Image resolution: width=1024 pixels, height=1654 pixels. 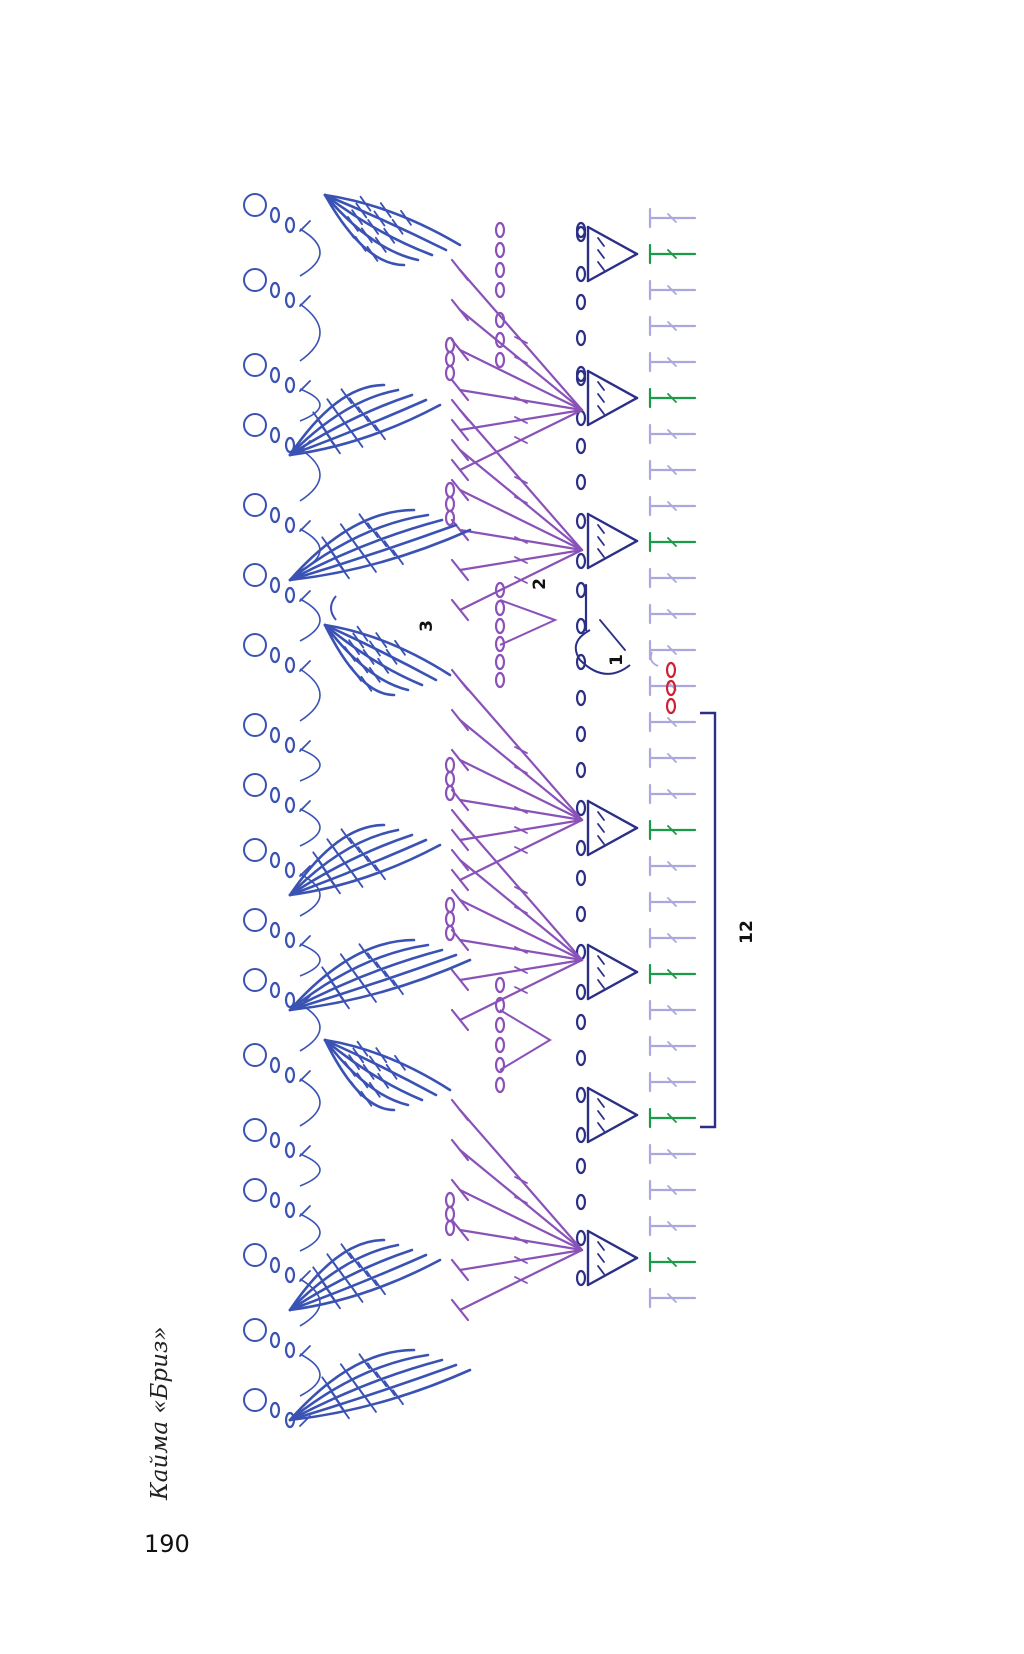 I want to click on picot-sc, so click(x=305, y=1421).